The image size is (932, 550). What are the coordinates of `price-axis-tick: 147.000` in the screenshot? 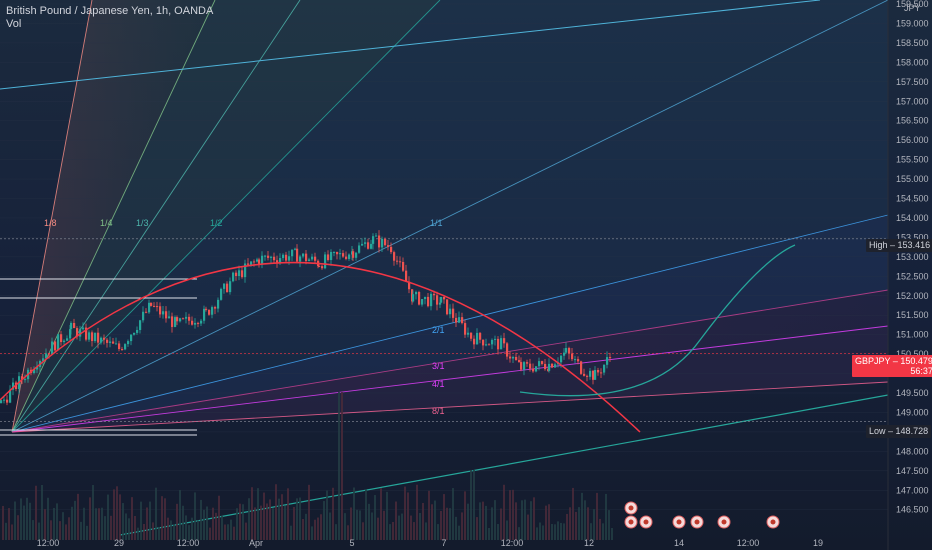 It's located at (912, 490).